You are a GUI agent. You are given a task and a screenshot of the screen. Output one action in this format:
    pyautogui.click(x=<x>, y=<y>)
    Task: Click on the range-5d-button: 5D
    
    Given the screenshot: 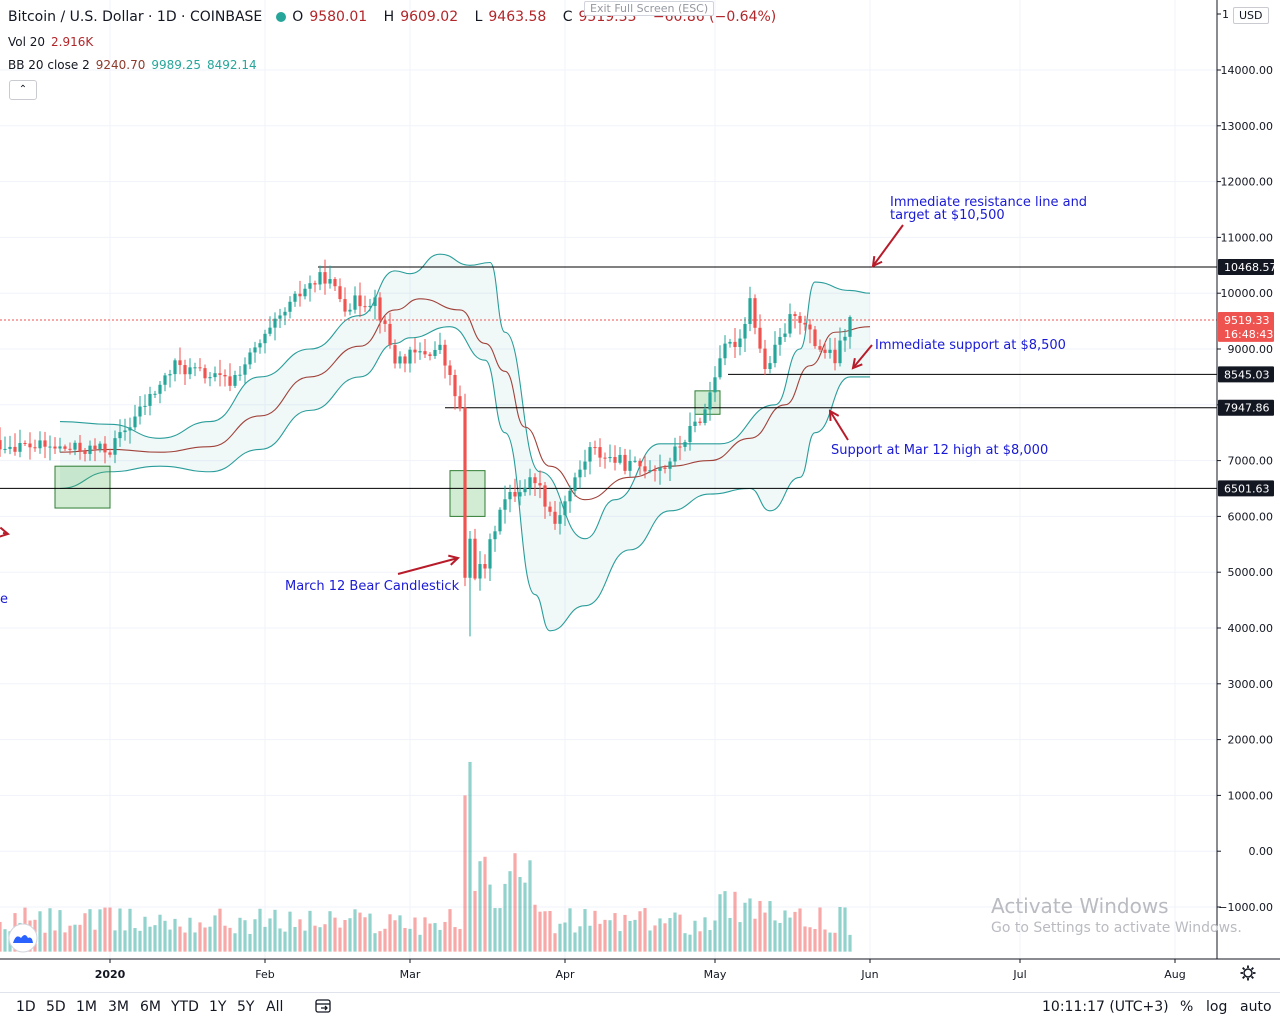 What is the action you would take?
    pyautogui.click(x=56, y=1007)
    